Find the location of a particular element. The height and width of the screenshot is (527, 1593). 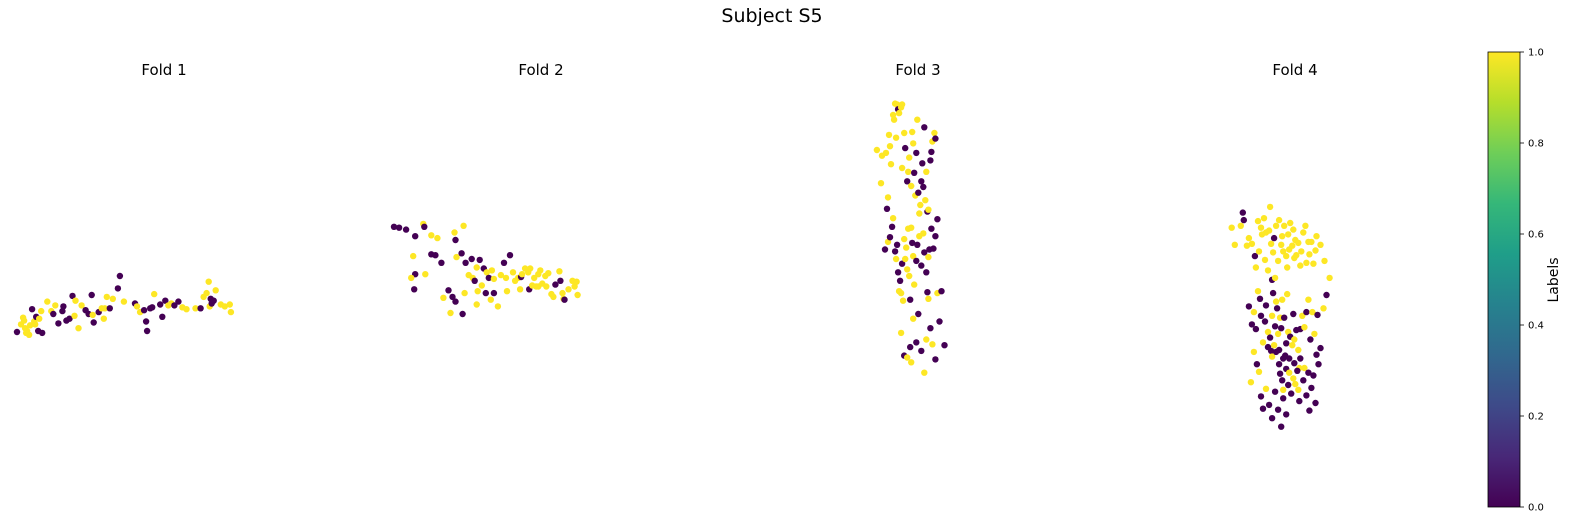

panel-fold-4: Fold 4 is located at coordinates (1280, 245).